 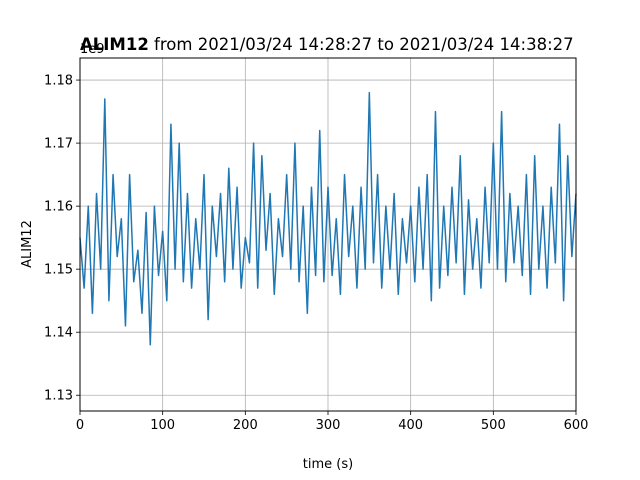 What do you see at coordinates (58, 144) in the screenshot?
I see `y-tick-label: 1.17` at bounding box center [58, 144].